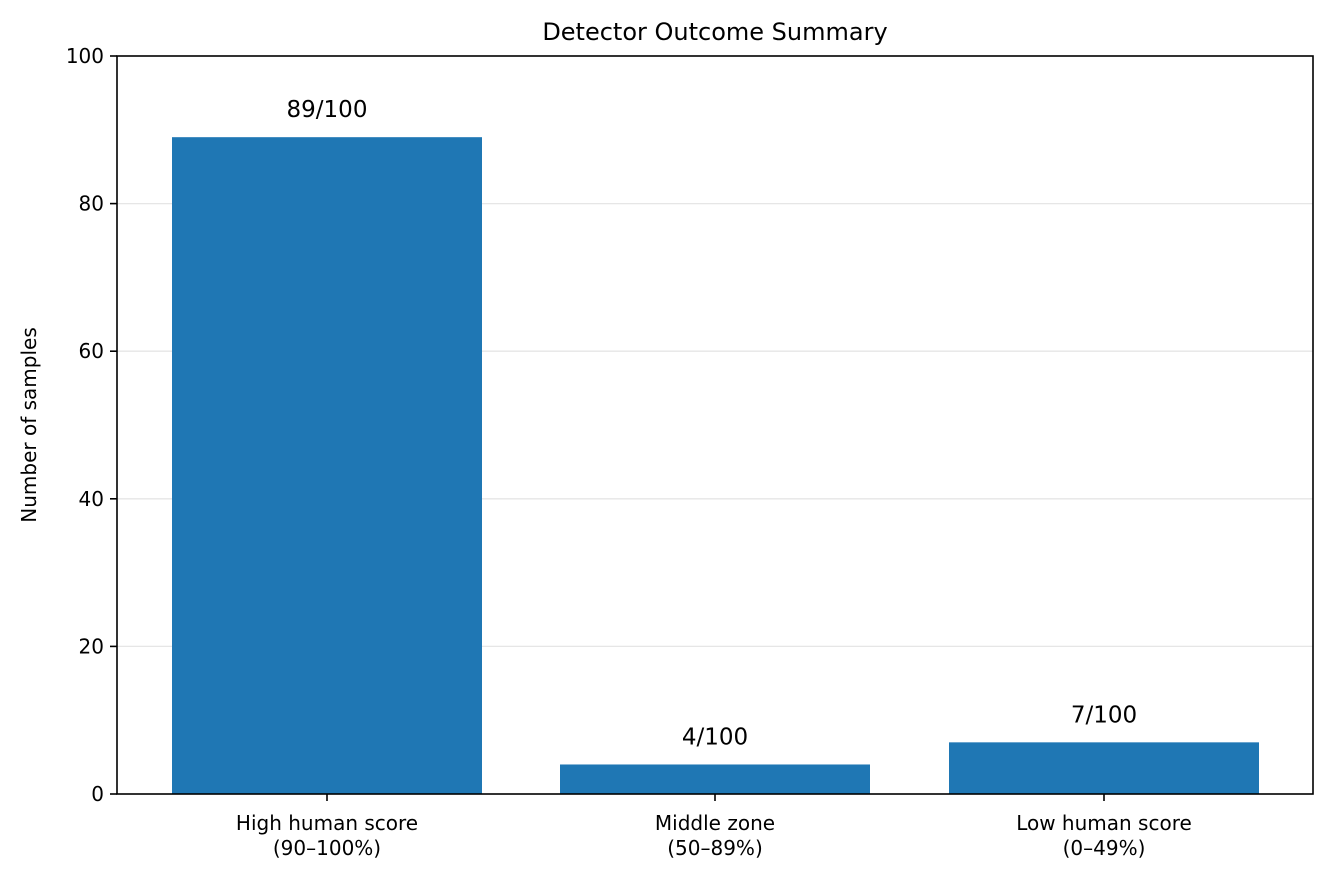  I want to click on x-tick-label-line: (0–49%), so click(1104, 848).